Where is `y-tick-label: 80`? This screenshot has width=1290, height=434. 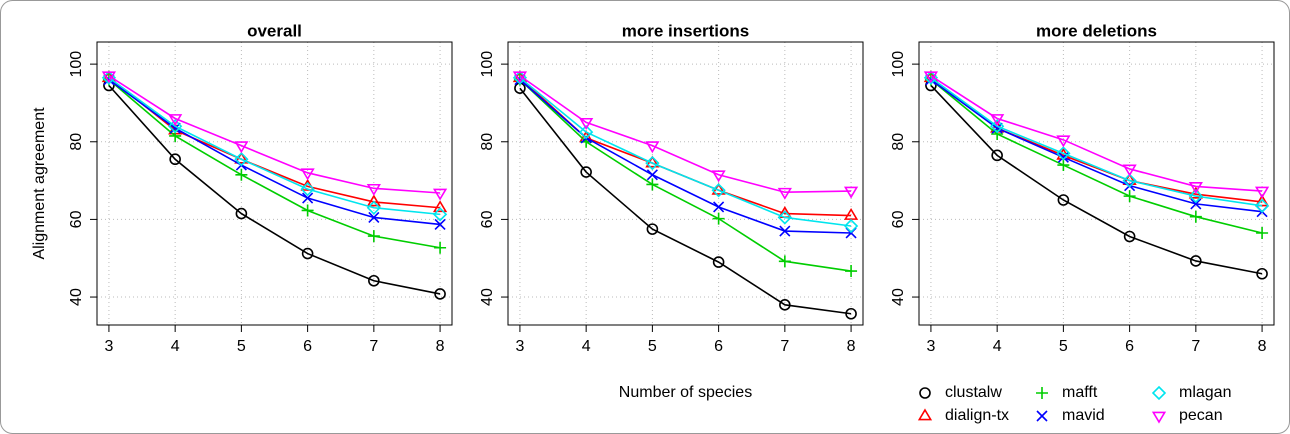
y-tick-label: 80 is located at coordinates (487, 142).